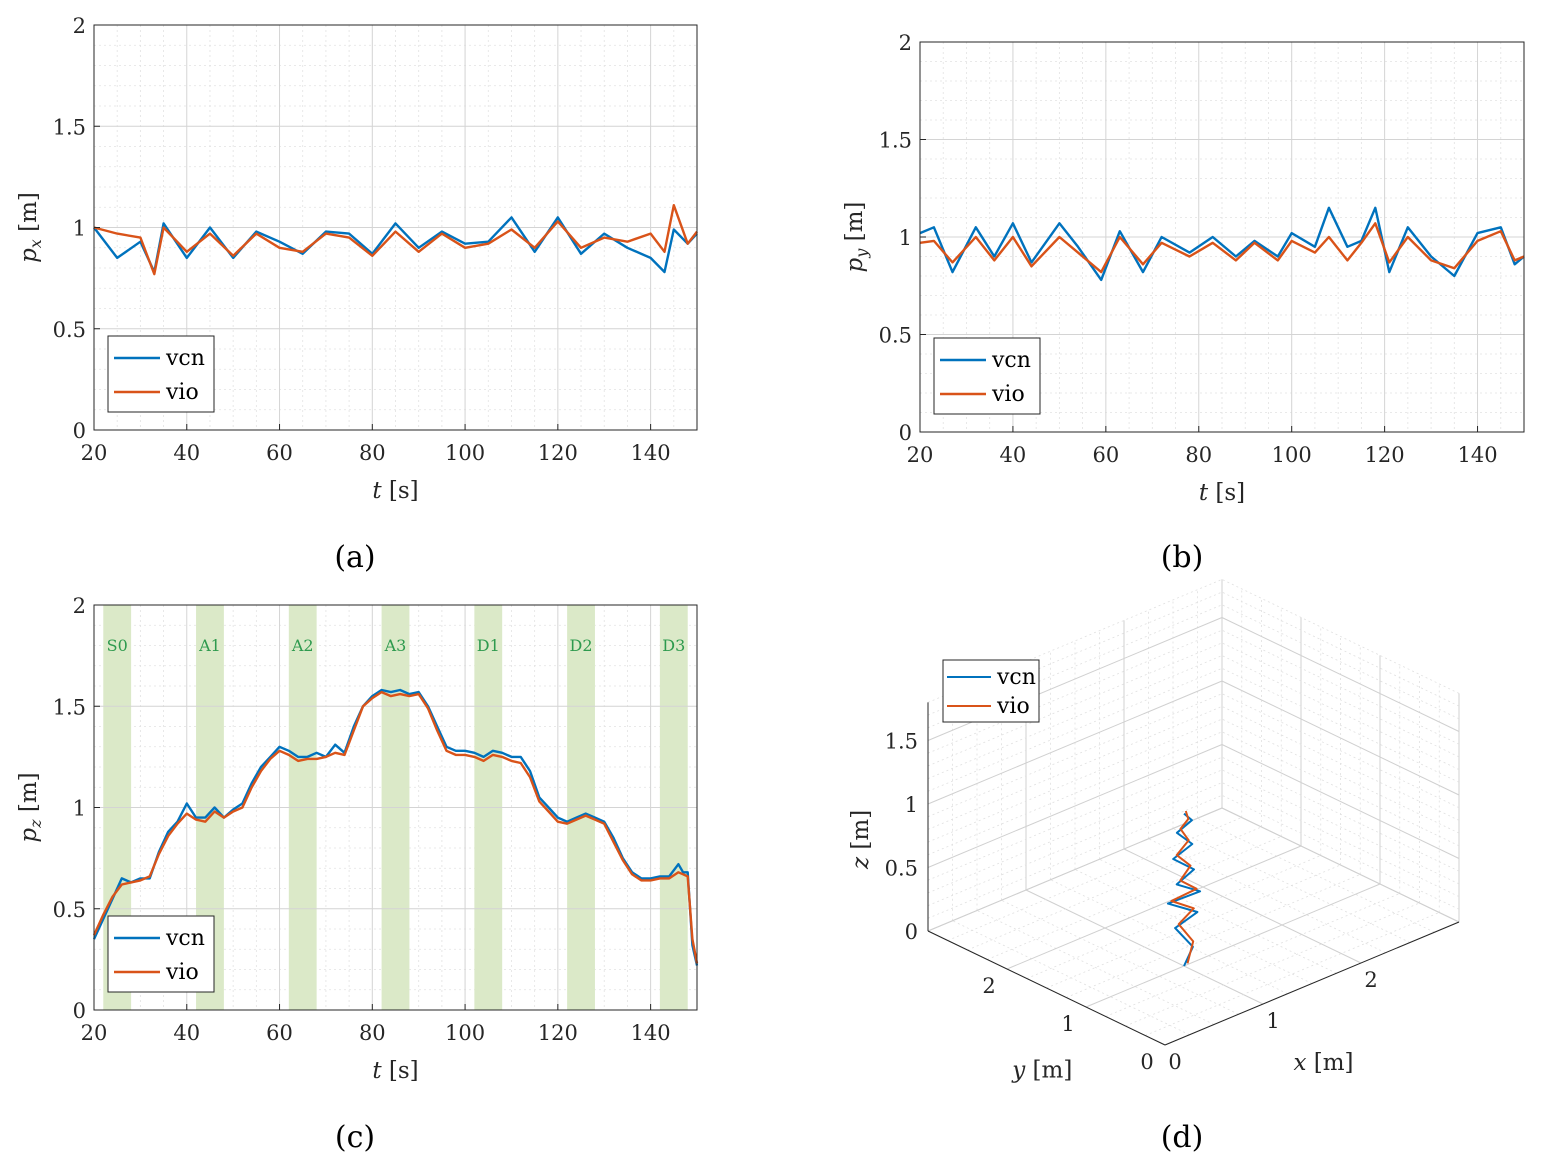 The height and width of the screenshot is (1168, 1548). What do you see at coordinates (69, 707) in the screenshot?
I see `y-tick-label: 1.5` at bounding box center [69, 707].